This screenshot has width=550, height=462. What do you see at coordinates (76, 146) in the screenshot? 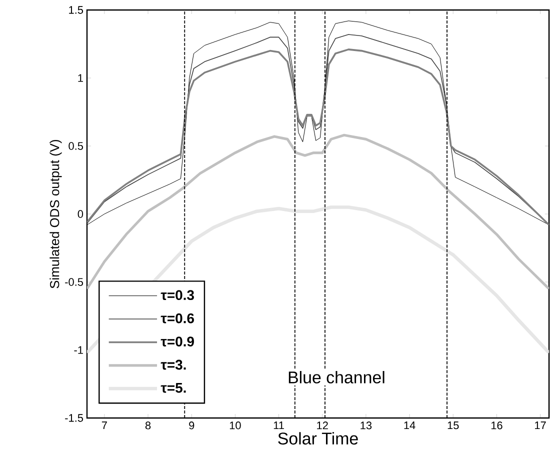
I see `y-tick-label: 0.5` at bounding box center [76, 146].